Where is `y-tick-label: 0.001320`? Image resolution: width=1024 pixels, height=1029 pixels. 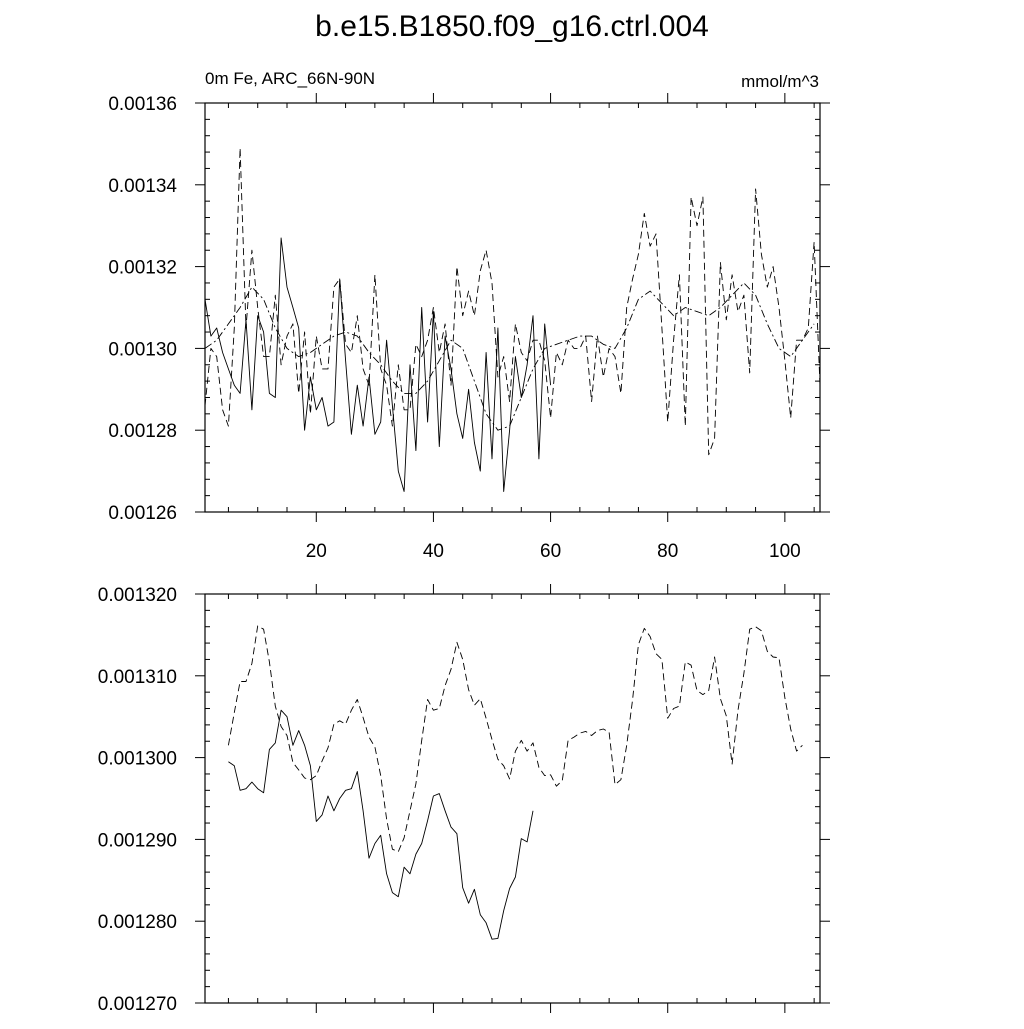 y-tick-label: 0.001320 is located at coordinates (137, 595).